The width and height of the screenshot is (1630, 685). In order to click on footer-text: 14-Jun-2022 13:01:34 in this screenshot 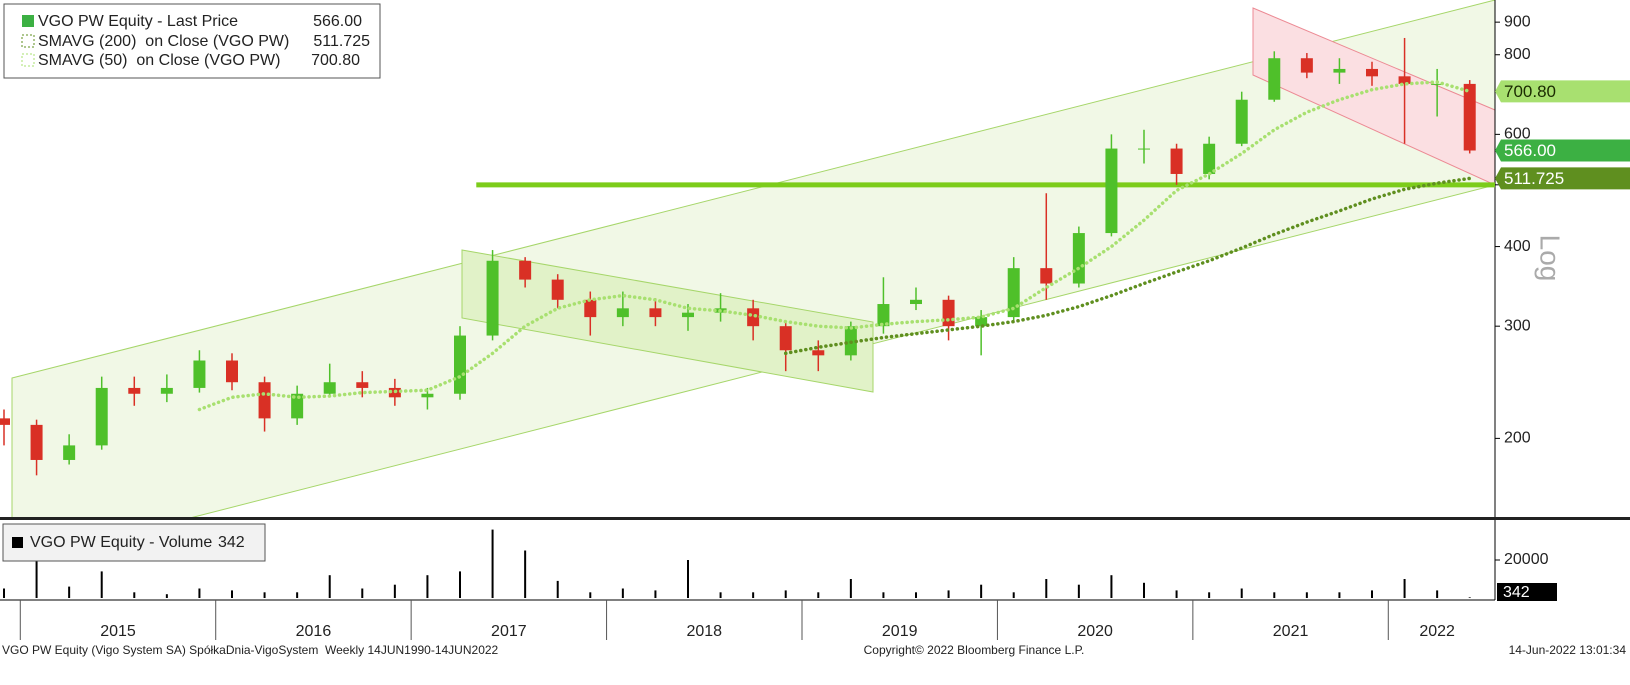, I will do `click(1568, 650)`.